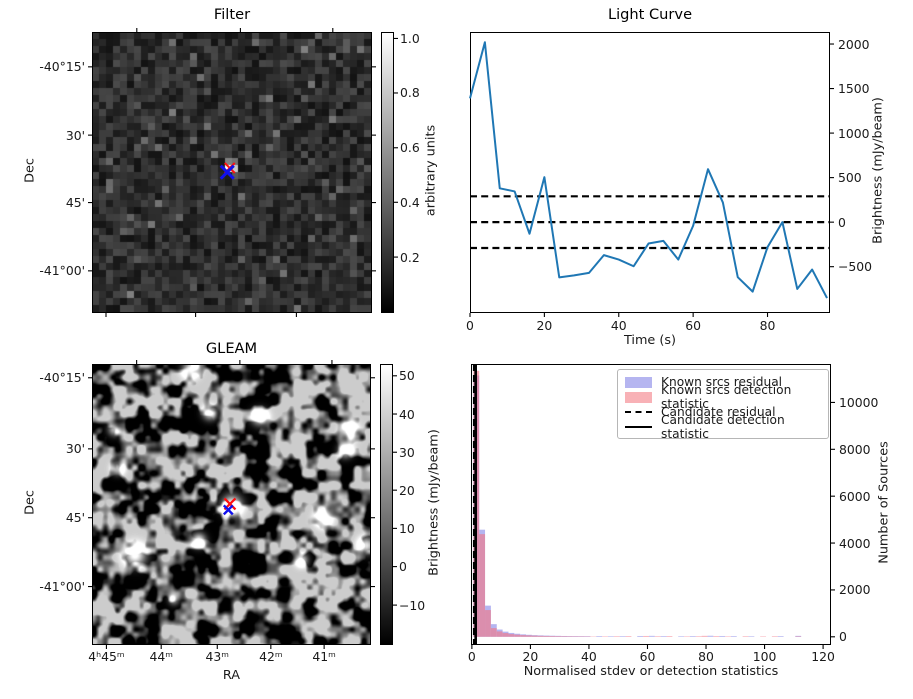  Describe the element at coordinates (855, 449) in the screenshot. I see `nsources-tick-label: 8000` at that location.